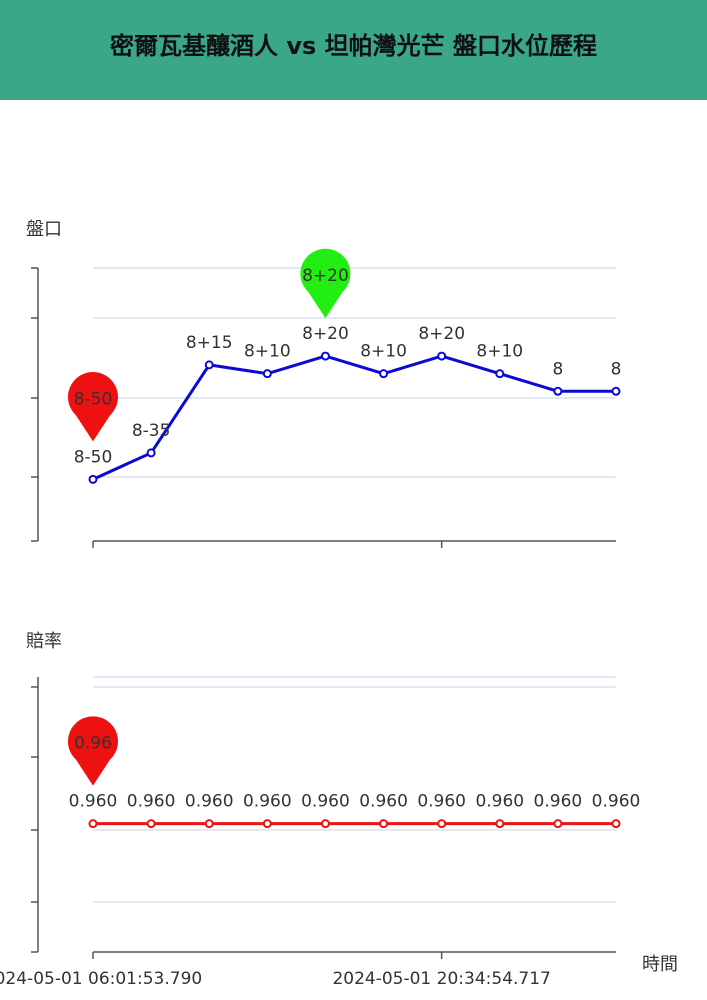 Image resolution: width=707 pixels, height=1000 pixels. I want to click on marker-label: 8+20, so click(325, 276).